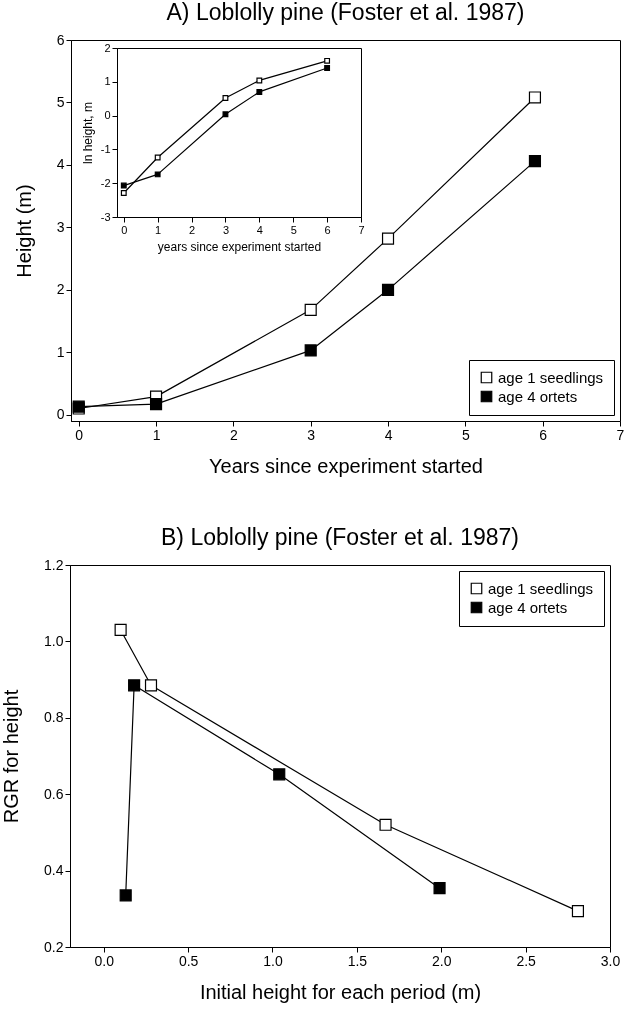  I want to click on x-tick-label: 1.5, so click(357, 960).